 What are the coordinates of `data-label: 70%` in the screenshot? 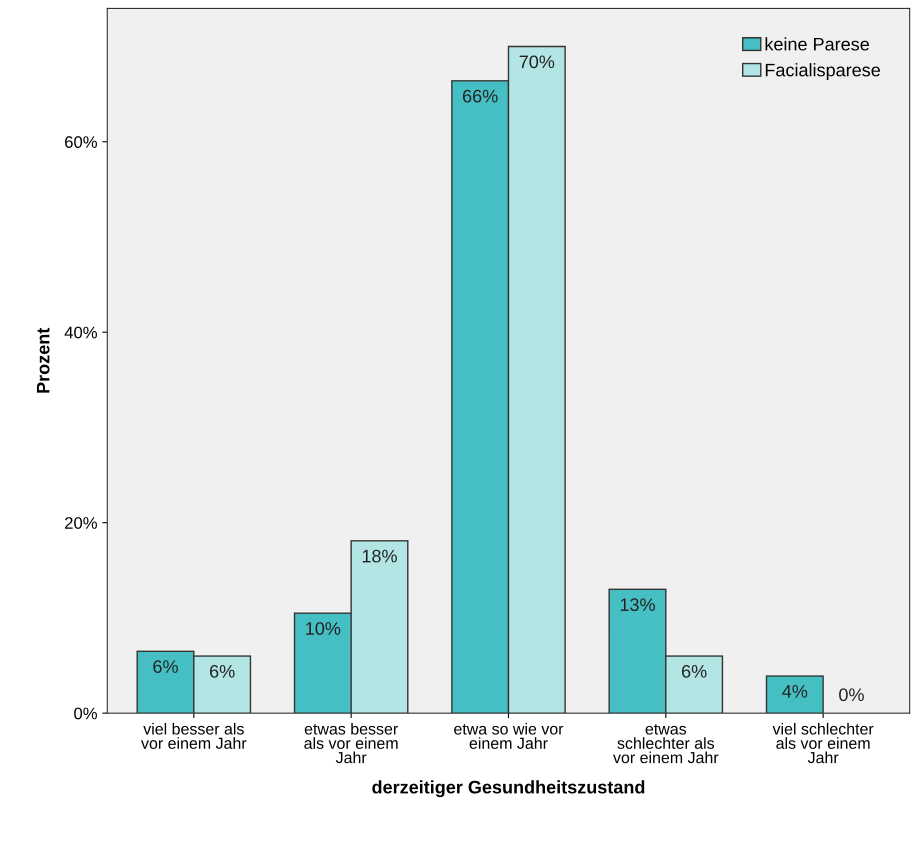 It's located at (537, 61).